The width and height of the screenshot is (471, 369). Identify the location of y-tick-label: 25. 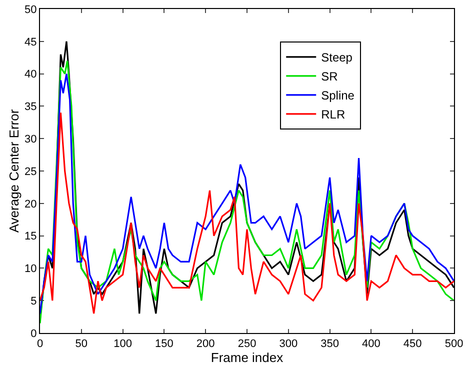
(30, 172).